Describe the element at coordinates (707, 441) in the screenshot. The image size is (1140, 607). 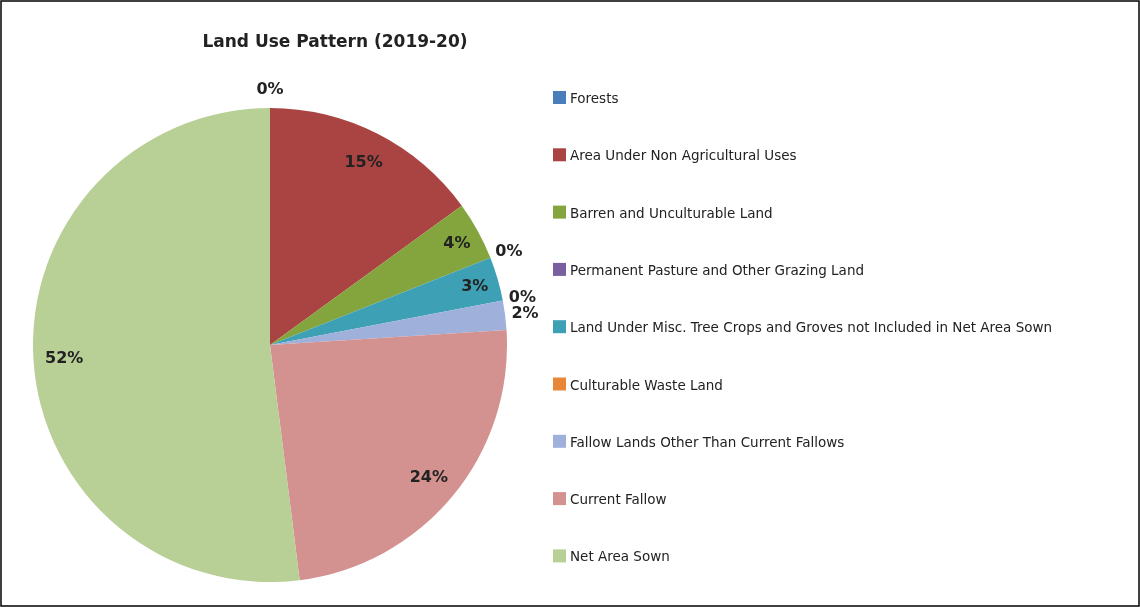
I see `legend-label: Fallow Lands Other Than Current Fallows` at that location.